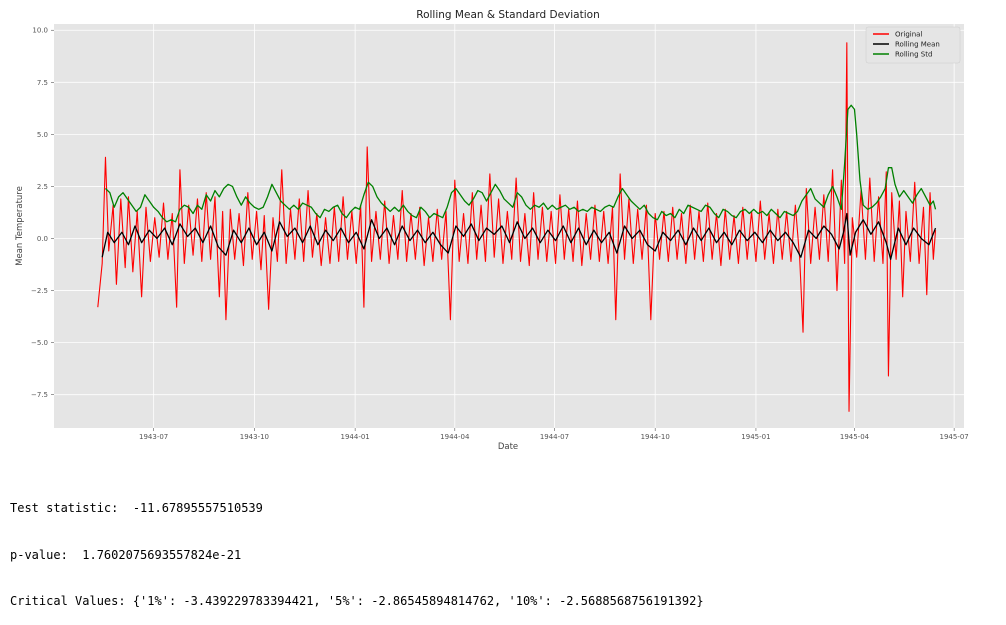 The image size is (1006, 625). I want to click on x-tick-label: 1943-10, so click(254, 437).